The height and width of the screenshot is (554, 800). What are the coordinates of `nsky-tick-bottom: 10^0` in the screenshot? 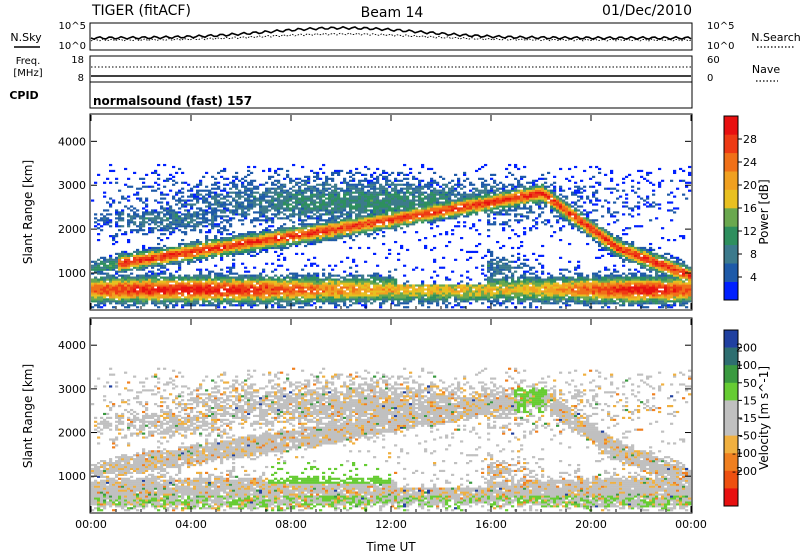 It's located at (72, 46).